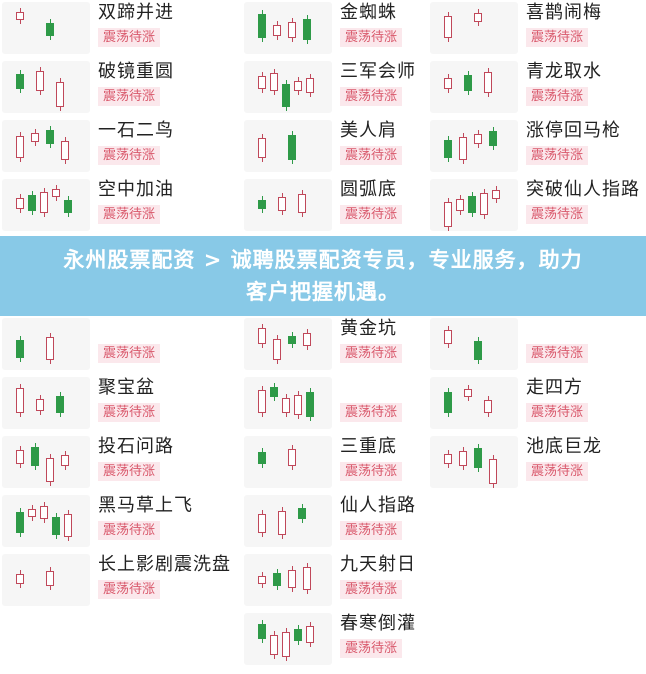 Image resolution: width=646 pixels, height=674 pixels. What do you see at coordinates (535, 205) in the screenshot?
I see `pattern-item: 突破仙人指路 震荡待涨` at bounding box center [535, 205].